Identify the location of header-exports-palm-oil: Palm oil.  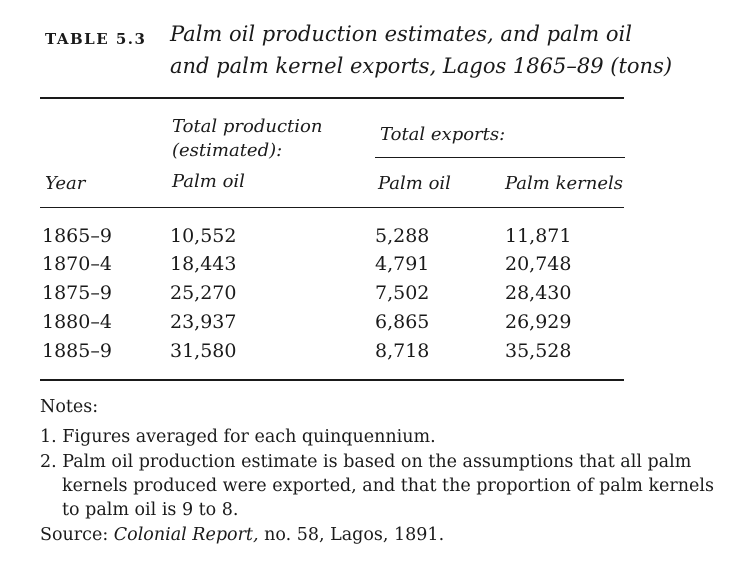
(414, 183).